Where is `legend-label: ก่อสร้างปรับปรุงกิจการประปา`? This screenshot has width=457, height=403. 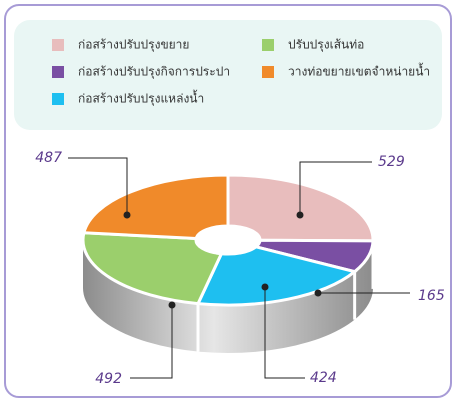 legend-label: ก่อสร้างปรับปรุงกิจการประปา is located at coordinates (154, 72).